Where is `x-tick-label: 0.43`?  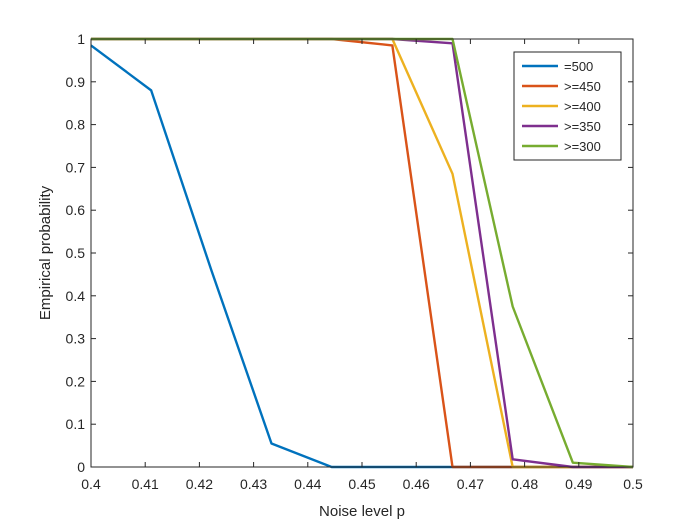
x-tick-label: 0.43 is located at coordinates (253, 484).